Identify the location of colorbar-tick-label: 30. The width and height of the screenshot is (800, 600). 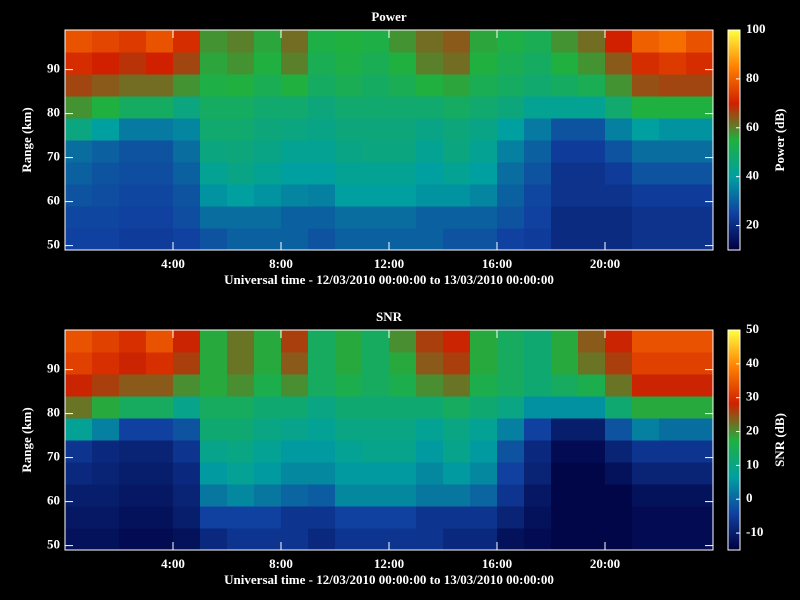
(752, 396).